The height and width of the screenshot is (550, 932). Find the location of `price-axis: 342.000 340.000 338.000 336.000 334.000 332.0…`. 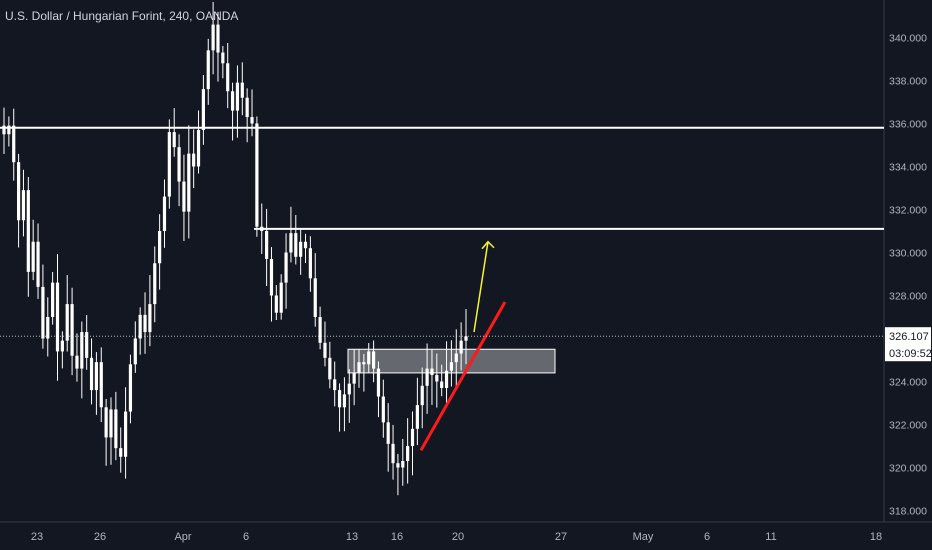

price-axis: 342.000 340.000 338.000 336.000 334.000 332.0… is located at coordinates (908, 259).